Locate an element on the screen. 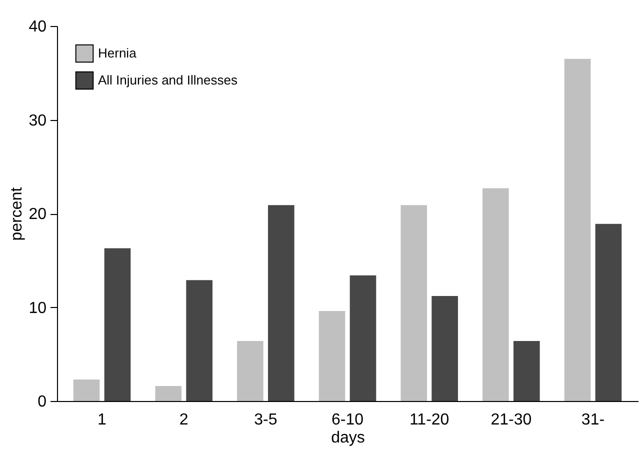 This screenshot has width=642, height=449. x-tick-label: 21-30 is located at coordinates (511, 420).